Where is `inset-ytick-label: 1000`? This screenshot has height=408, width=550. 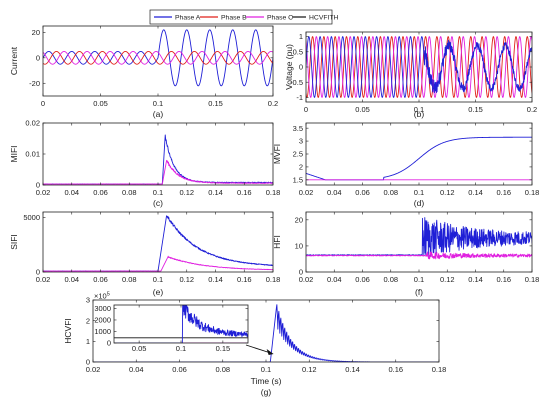
inset-ytick-label: 1000 is located at coordinates (102, 331).